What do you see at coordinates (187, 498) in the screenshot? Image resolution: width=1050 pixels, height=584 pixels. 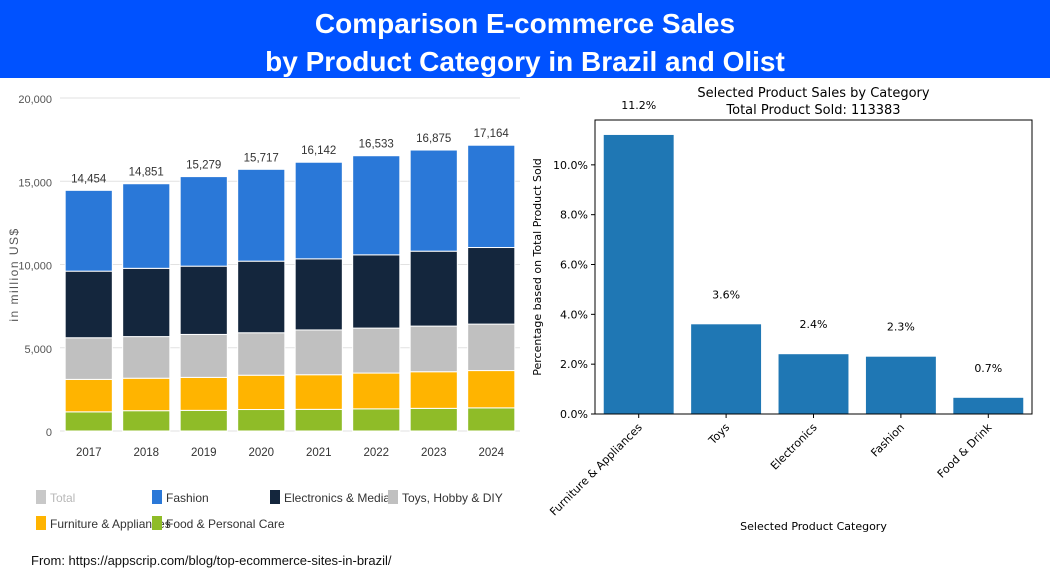 I see `legend-label-fashion: Fashion` at bounding box center [187, 498].